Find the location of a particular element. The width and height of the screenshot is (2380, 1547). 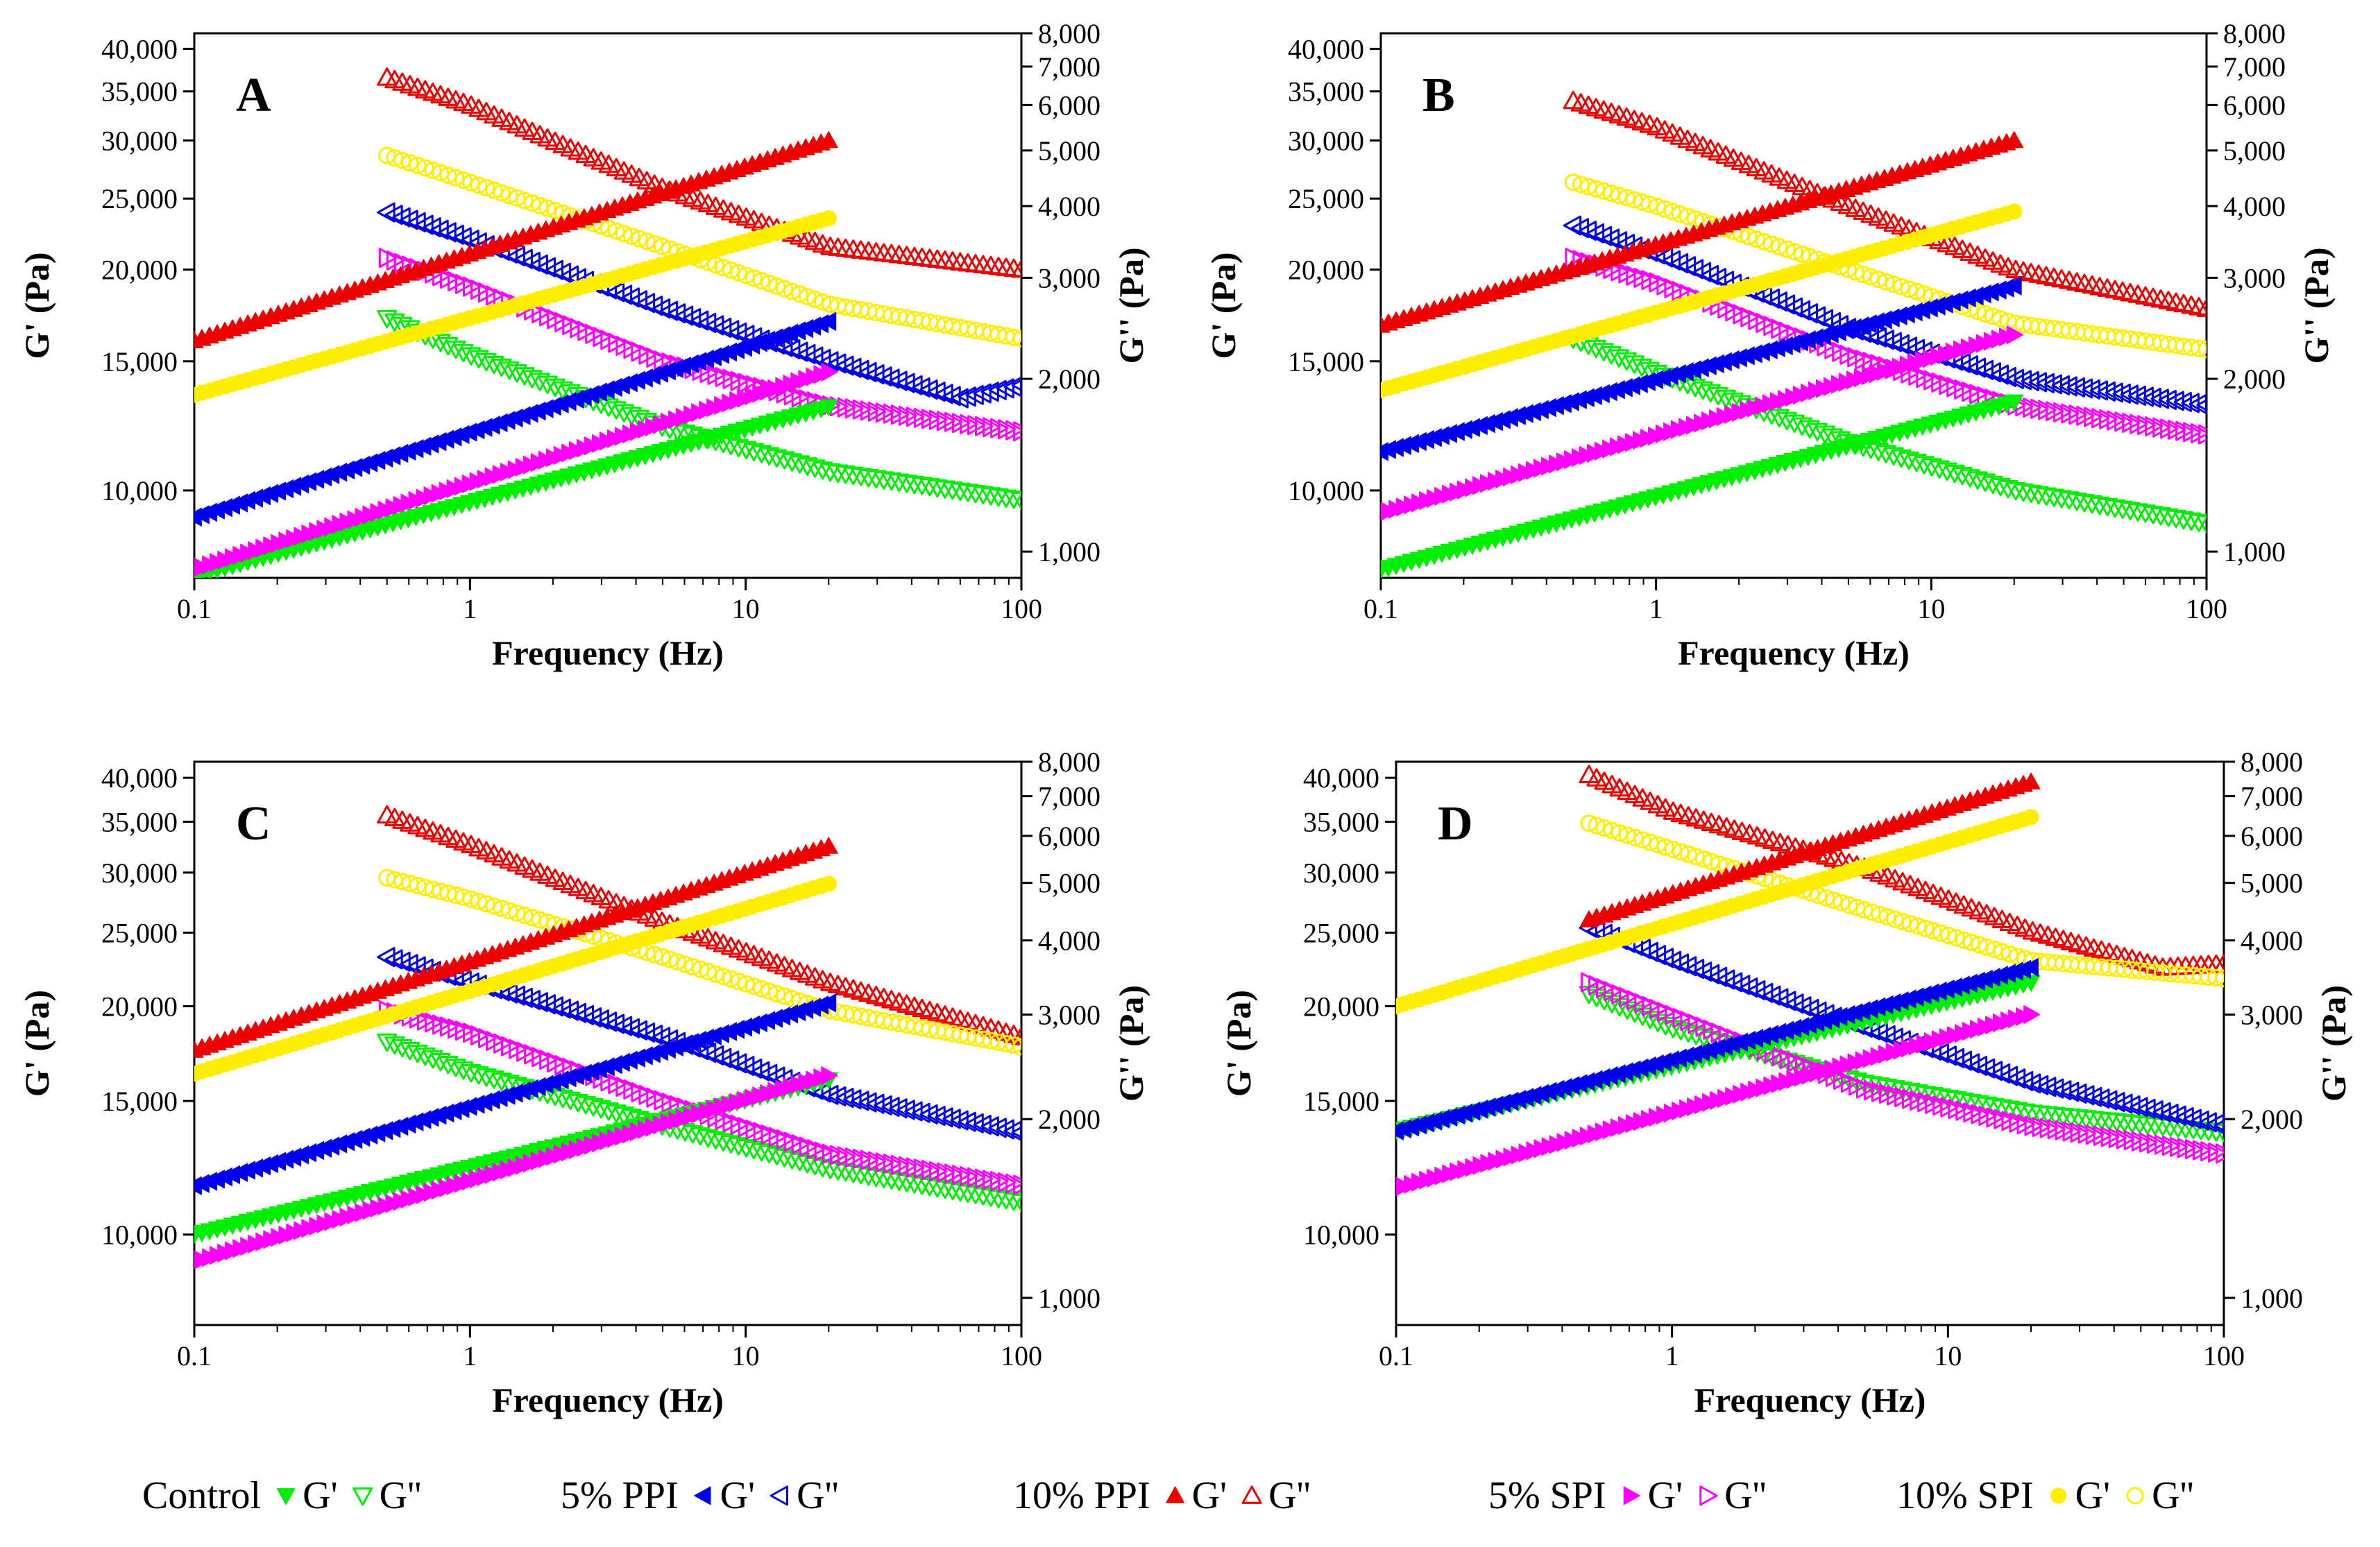

x-axis-title: Frequency (Hz) is located at coordinates (1794, 652).